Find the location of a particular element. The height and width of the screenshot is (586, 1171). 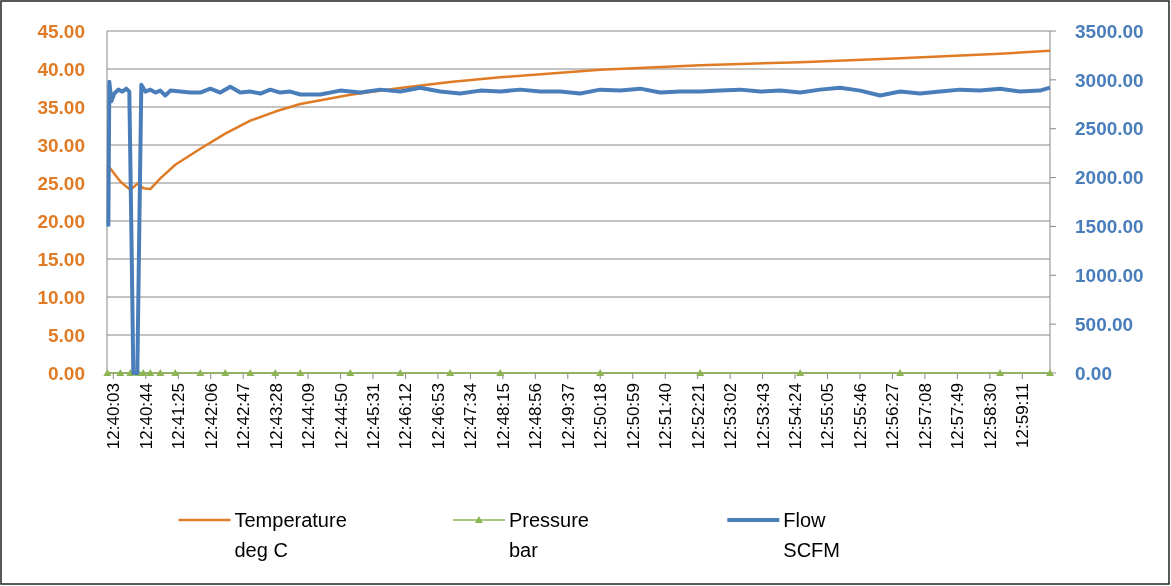

x-tick-label: 12:57:08 is located at coordinates (925, 416).